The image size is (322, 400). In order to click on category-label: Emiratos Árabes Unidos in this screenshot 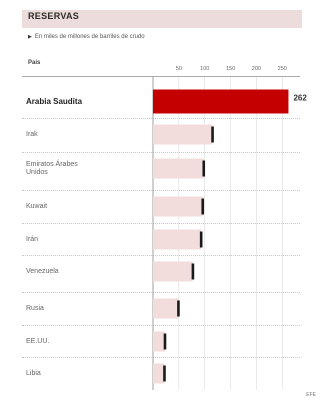, I will do `click(52, 168)`.